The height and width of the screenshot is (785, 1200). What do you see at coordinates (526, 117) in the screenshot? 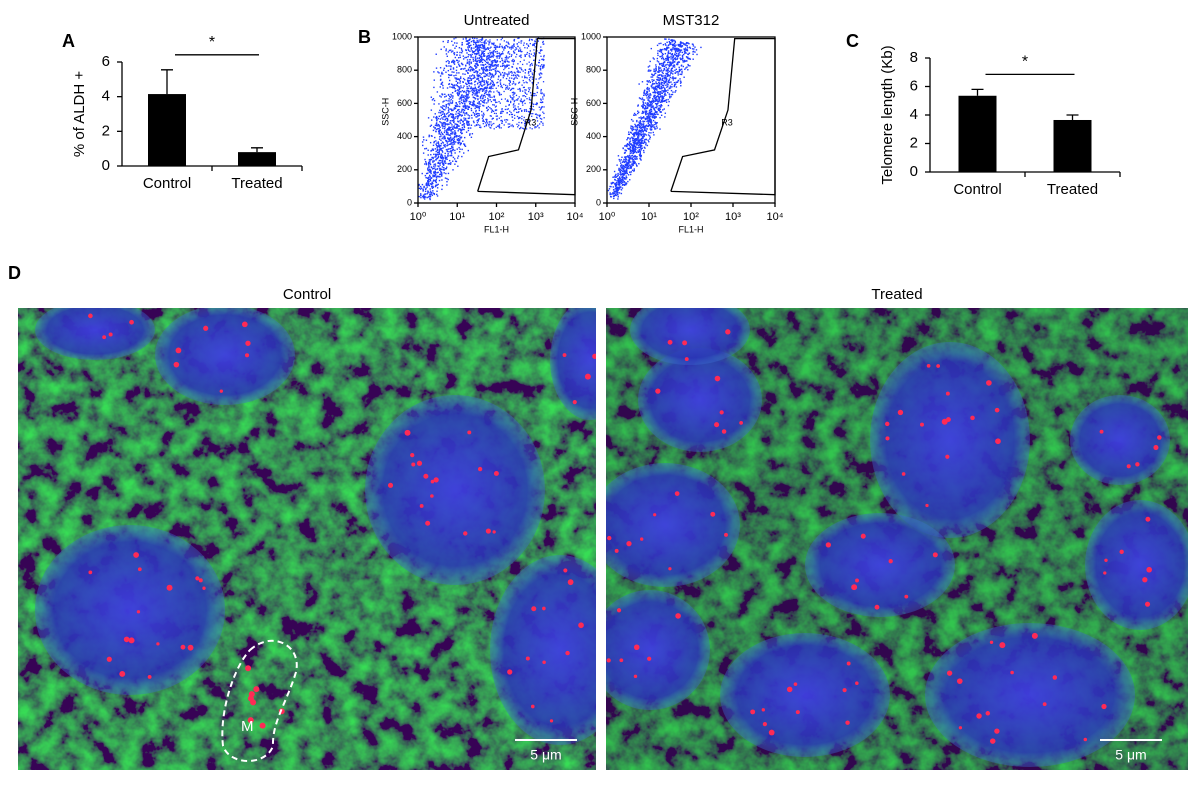
I see `gate` at bounding box center [526, 117].